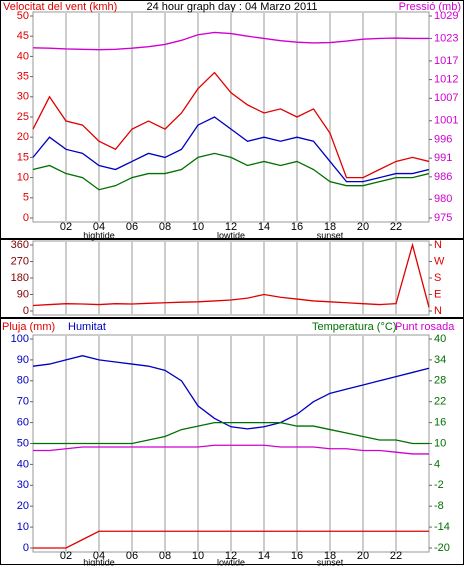  What do you see at coordinates (20, 245) in the screenshot?
I see `y-tick-label: 360` at bounding box center [20, 245].